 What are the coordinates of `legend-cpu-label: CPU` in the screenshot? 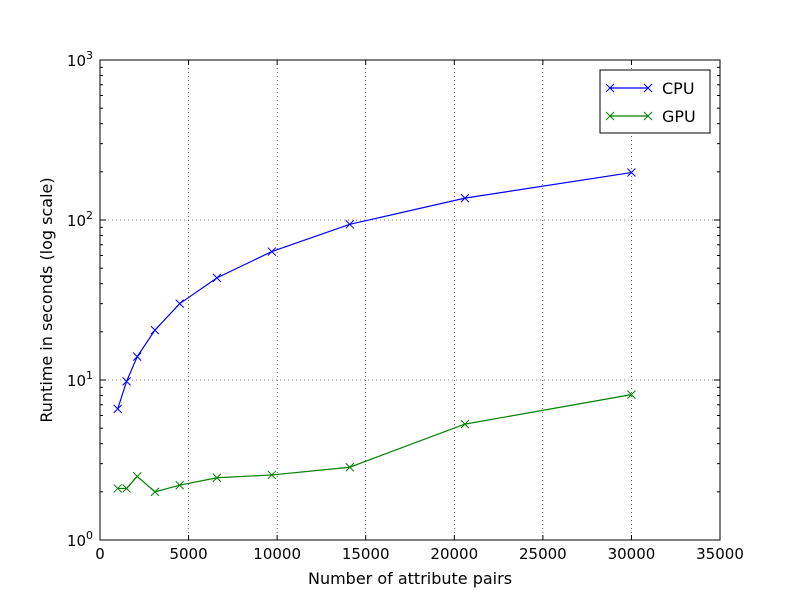 It's located at (678, 88).